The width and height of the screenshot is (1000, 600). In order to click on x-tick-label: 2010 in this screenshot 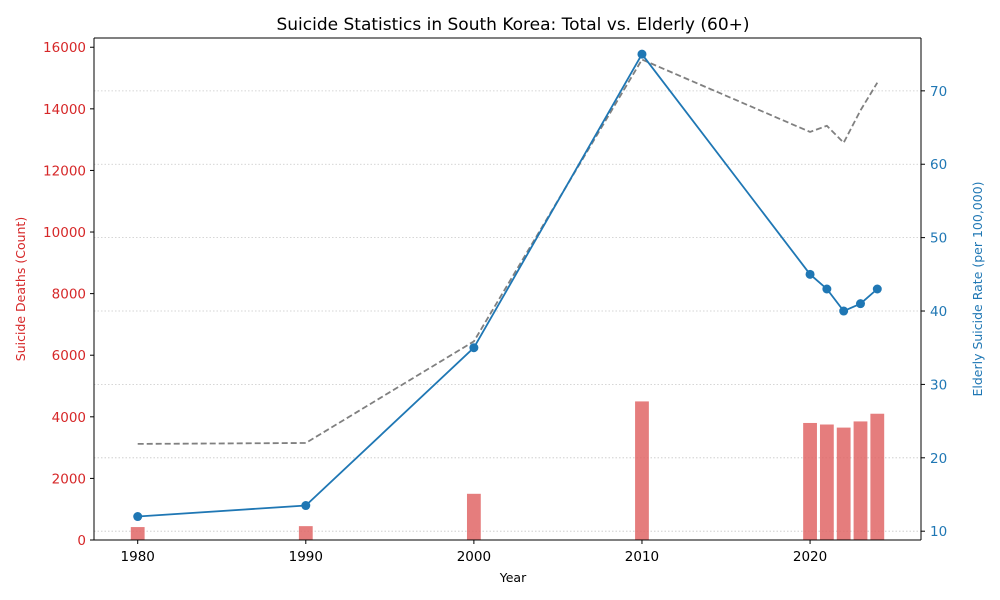, I will do `click(642, 557)`.